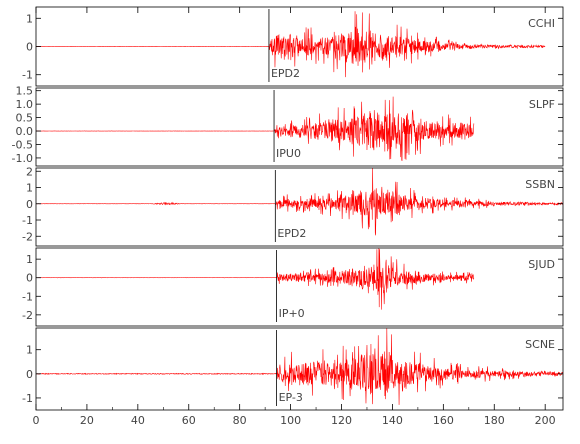 The height and width of the screenshot is (444, 580). What do you see at coordinates (392, 420) in the screenshot?
I see `x-tick-label: 140` at bounding box center [392, 420].